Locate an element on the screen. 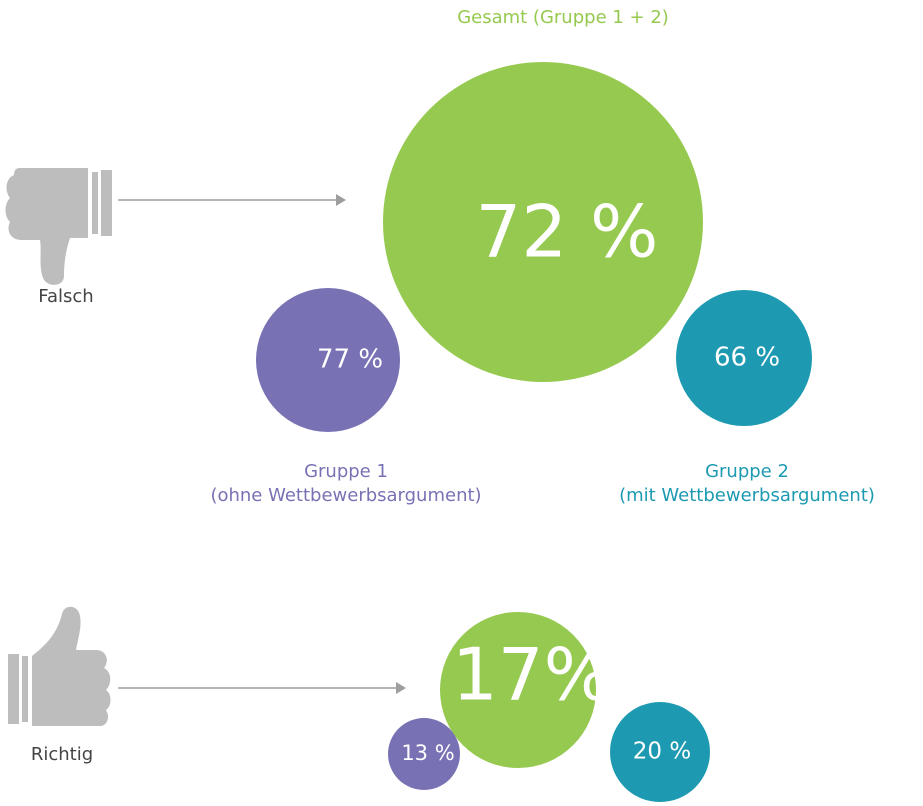 This screenshot has width=923, height=806. value-label: 20 % is located at coordinates (662, 752).